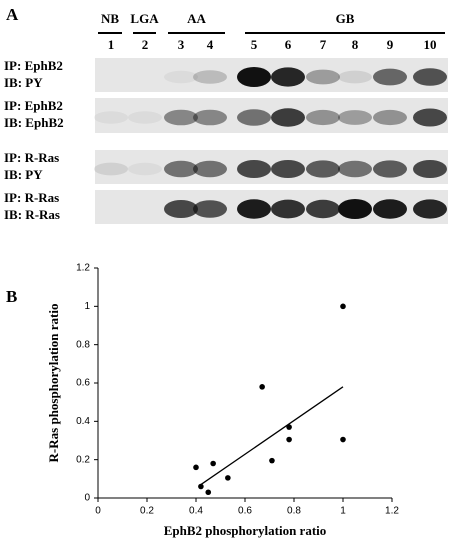 This screenshot has width=453, height=542. Describe the element at coordinates (83, 344) in the screenshot. I see `y-tick-label: 0.8` at that location.